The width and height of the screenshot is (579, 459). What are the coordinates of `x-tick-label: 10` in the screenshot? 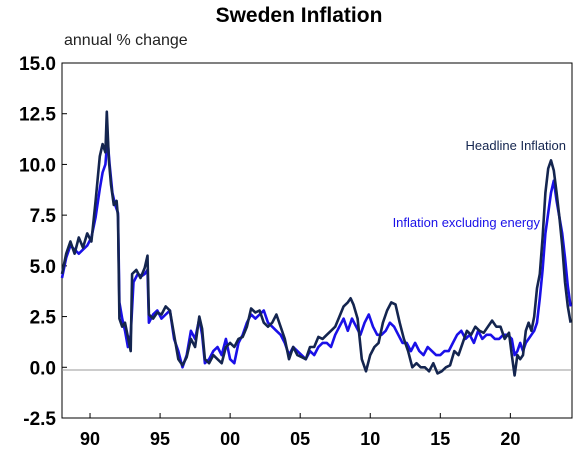 It's located at (370, 439).